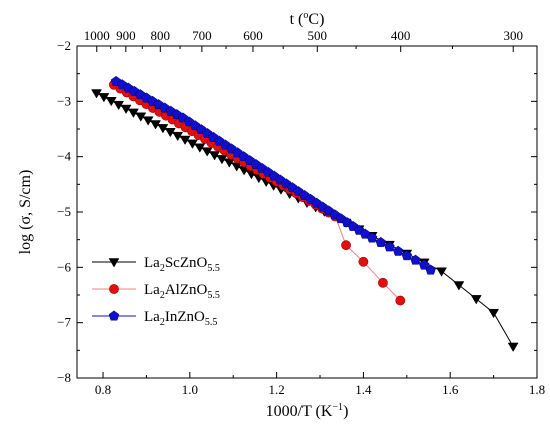 This screenshot has width=550, height=431. Describe the element at coordinates (185, 317) in the screenshot. I see `legend-main: InZnO` at that location.